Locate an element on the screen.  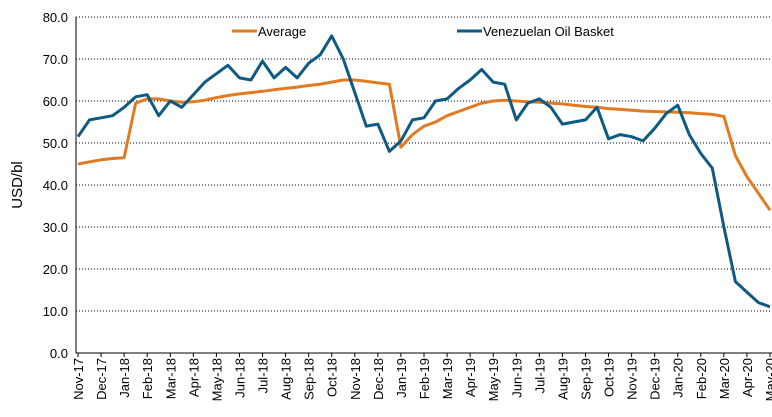
x-tick-label: May-20 is located at coordinates (767, 379).